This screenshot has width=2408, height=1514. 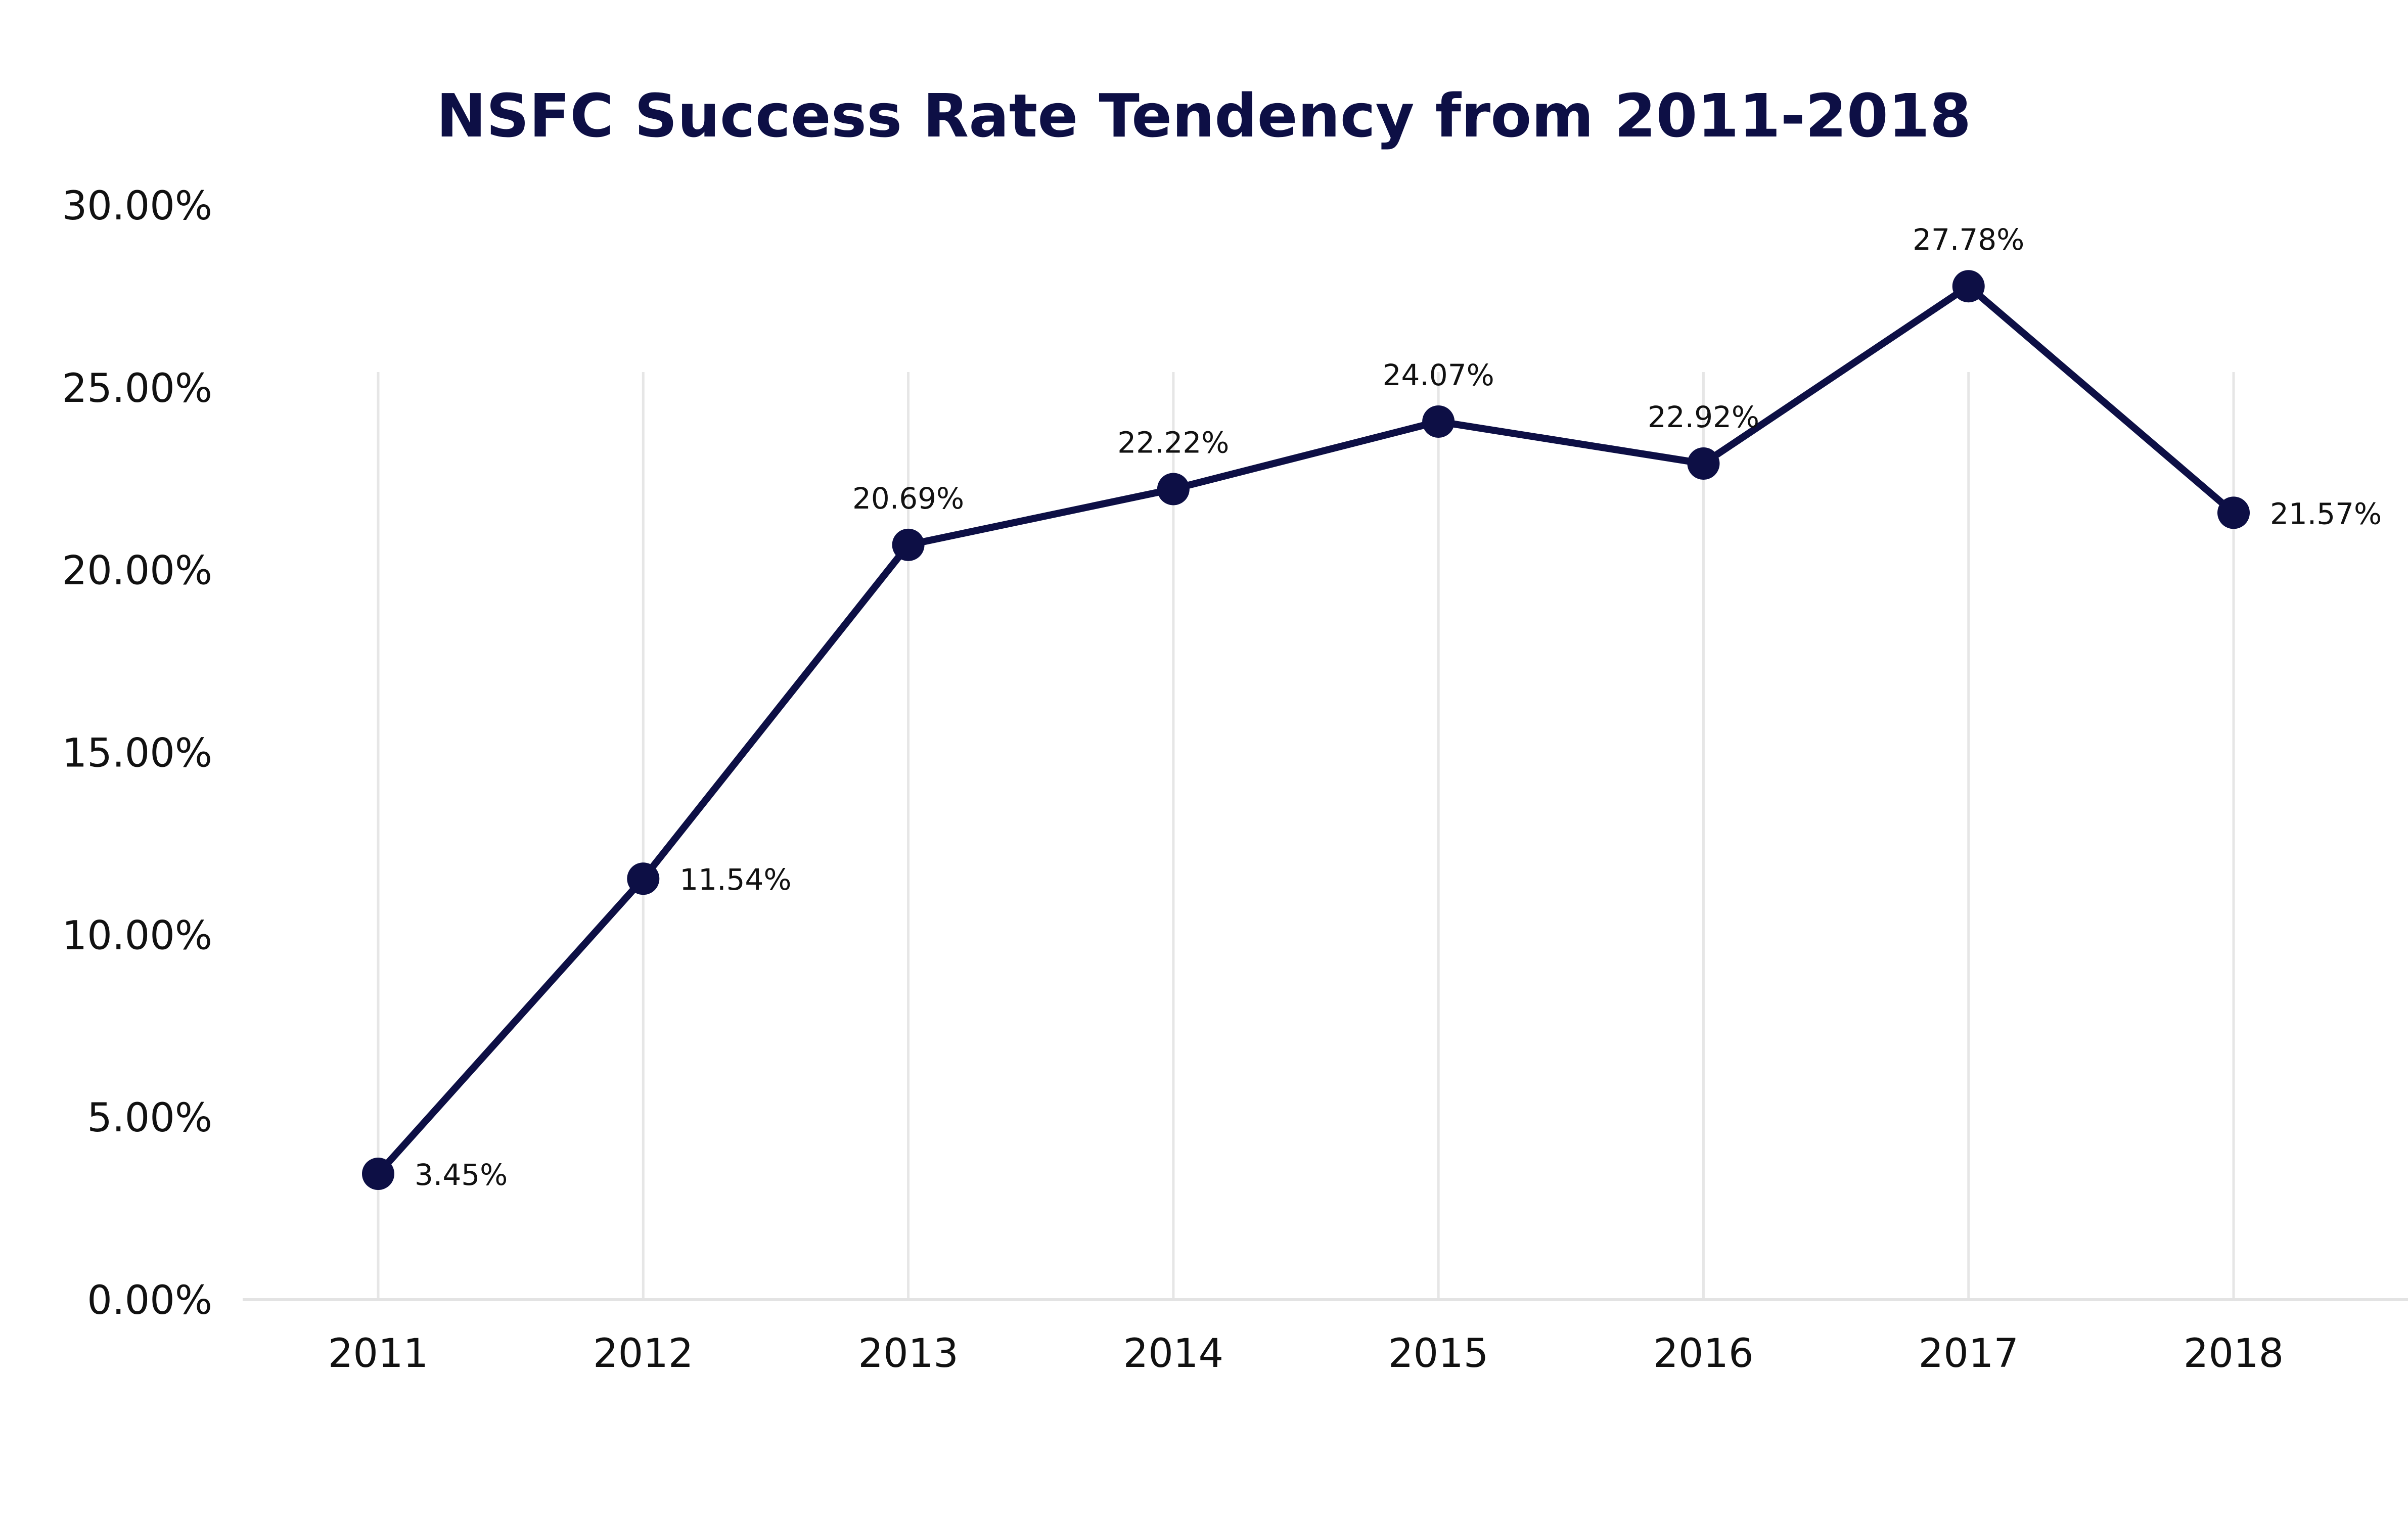 What do you see at coordinates (137, 571) in the screenshot?
I see `y-tick-label: 20.00%` at bounding box center [137, 571].